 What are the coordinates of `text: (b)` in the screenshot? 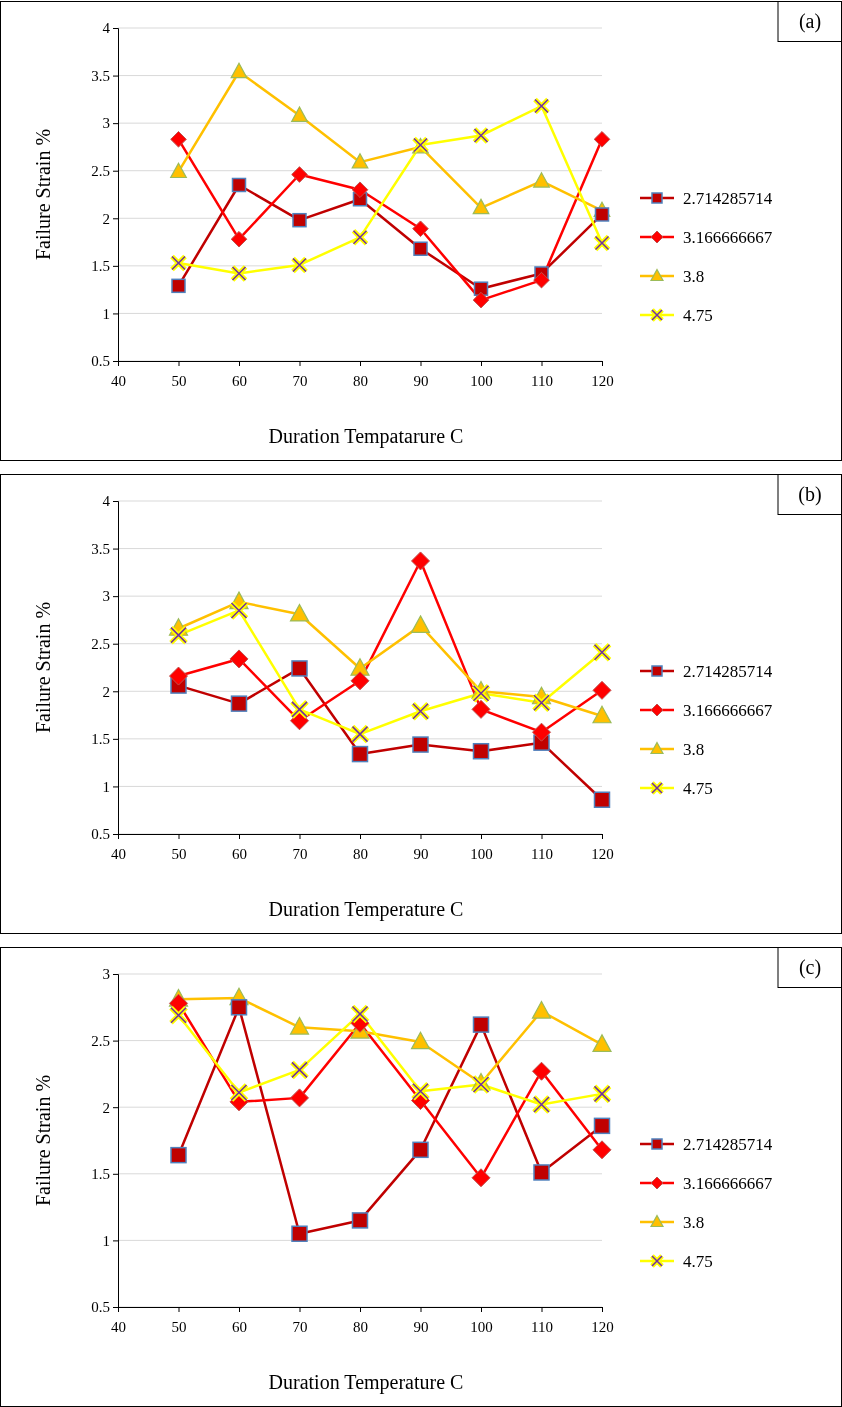 It's located at (810, 494).